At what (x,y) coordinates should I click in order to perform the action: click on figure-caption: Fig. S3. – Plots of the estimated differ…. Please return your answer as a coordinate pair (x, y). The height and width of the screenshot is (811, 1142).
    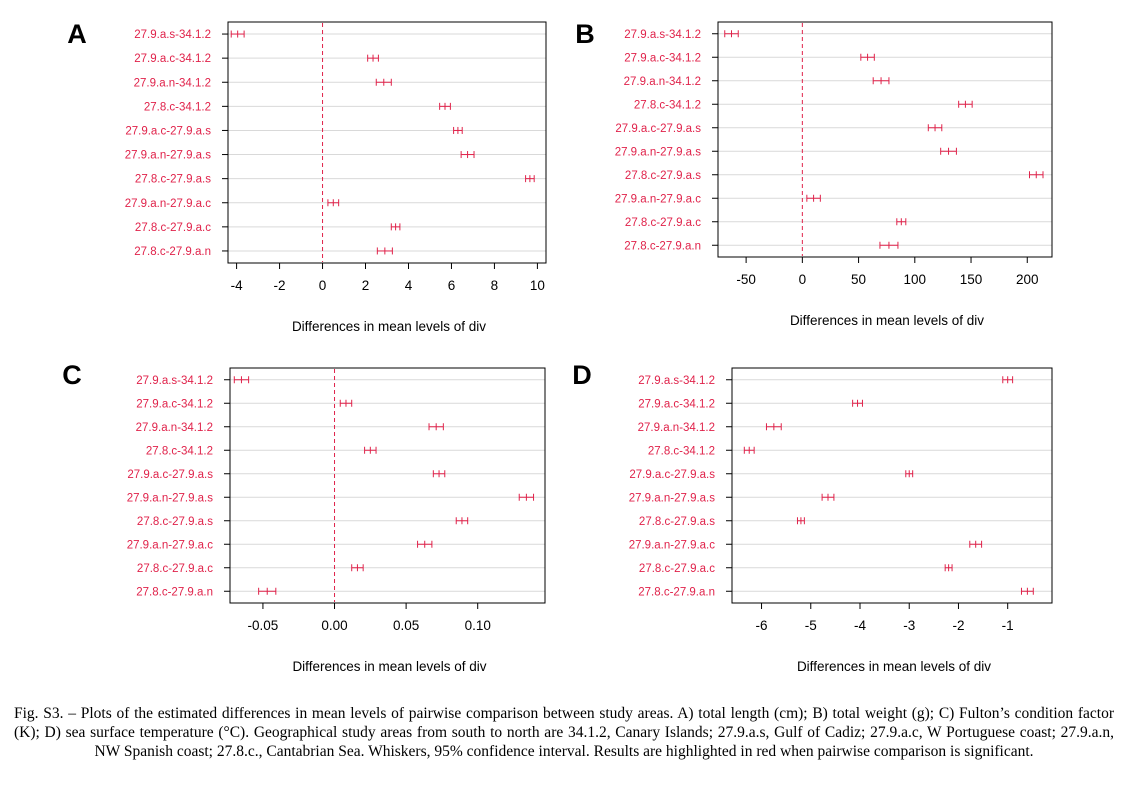
    Looking at the image, I should click on (564, 732).